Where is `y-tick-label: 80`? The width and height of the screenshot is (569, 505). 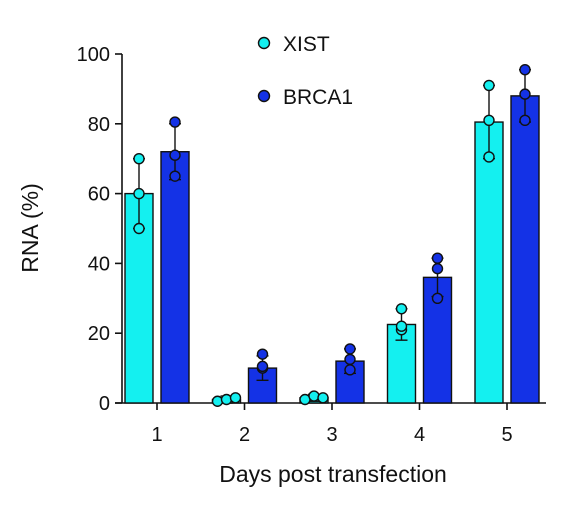 y-tick-label: 80 is located at coordinates (99, 125).